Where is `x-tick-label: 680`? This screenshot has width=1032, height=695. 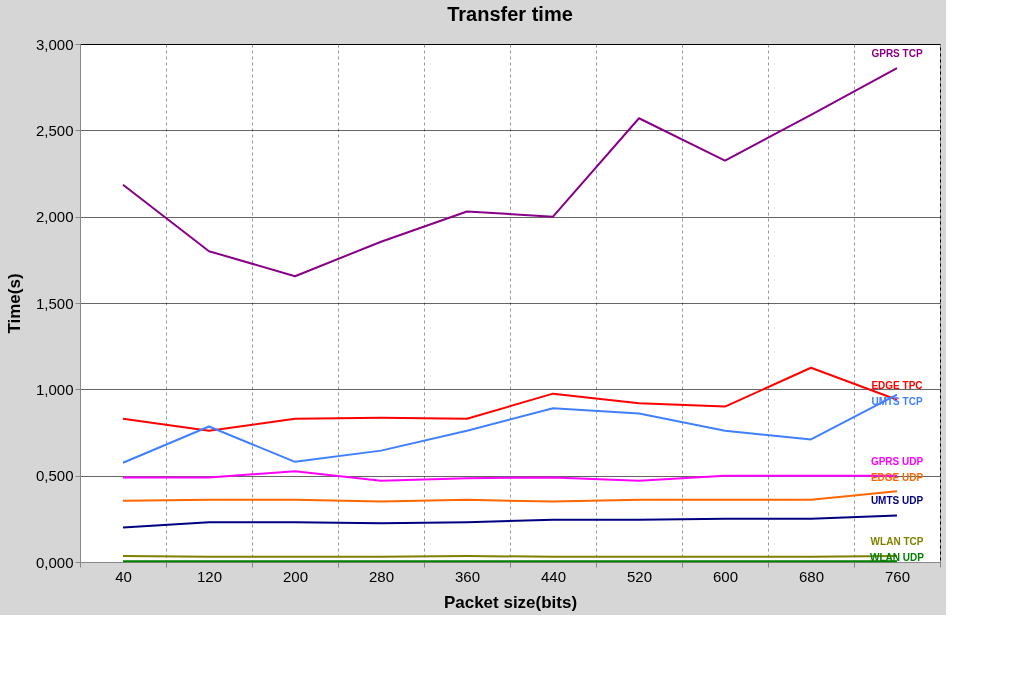 x-tick-label: 680 is located at coordinates (811, 576).